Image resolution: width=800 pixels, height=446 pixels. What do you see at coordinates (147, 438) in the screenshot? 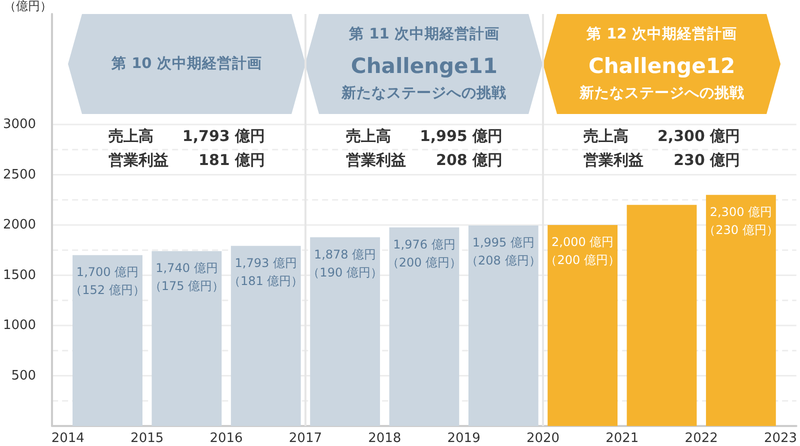
I see `x-tick-label: 2015` at bounding box center [147, 438].